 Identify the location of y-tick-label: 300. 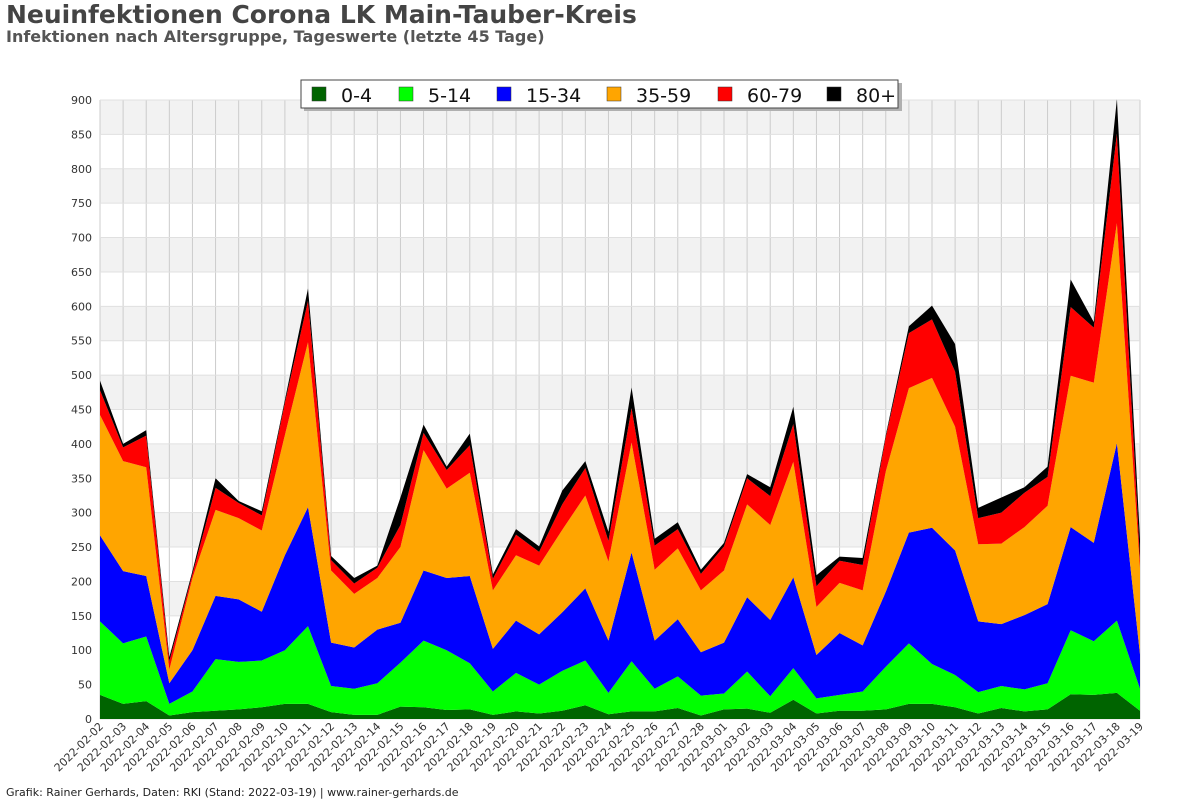
(81, 513).